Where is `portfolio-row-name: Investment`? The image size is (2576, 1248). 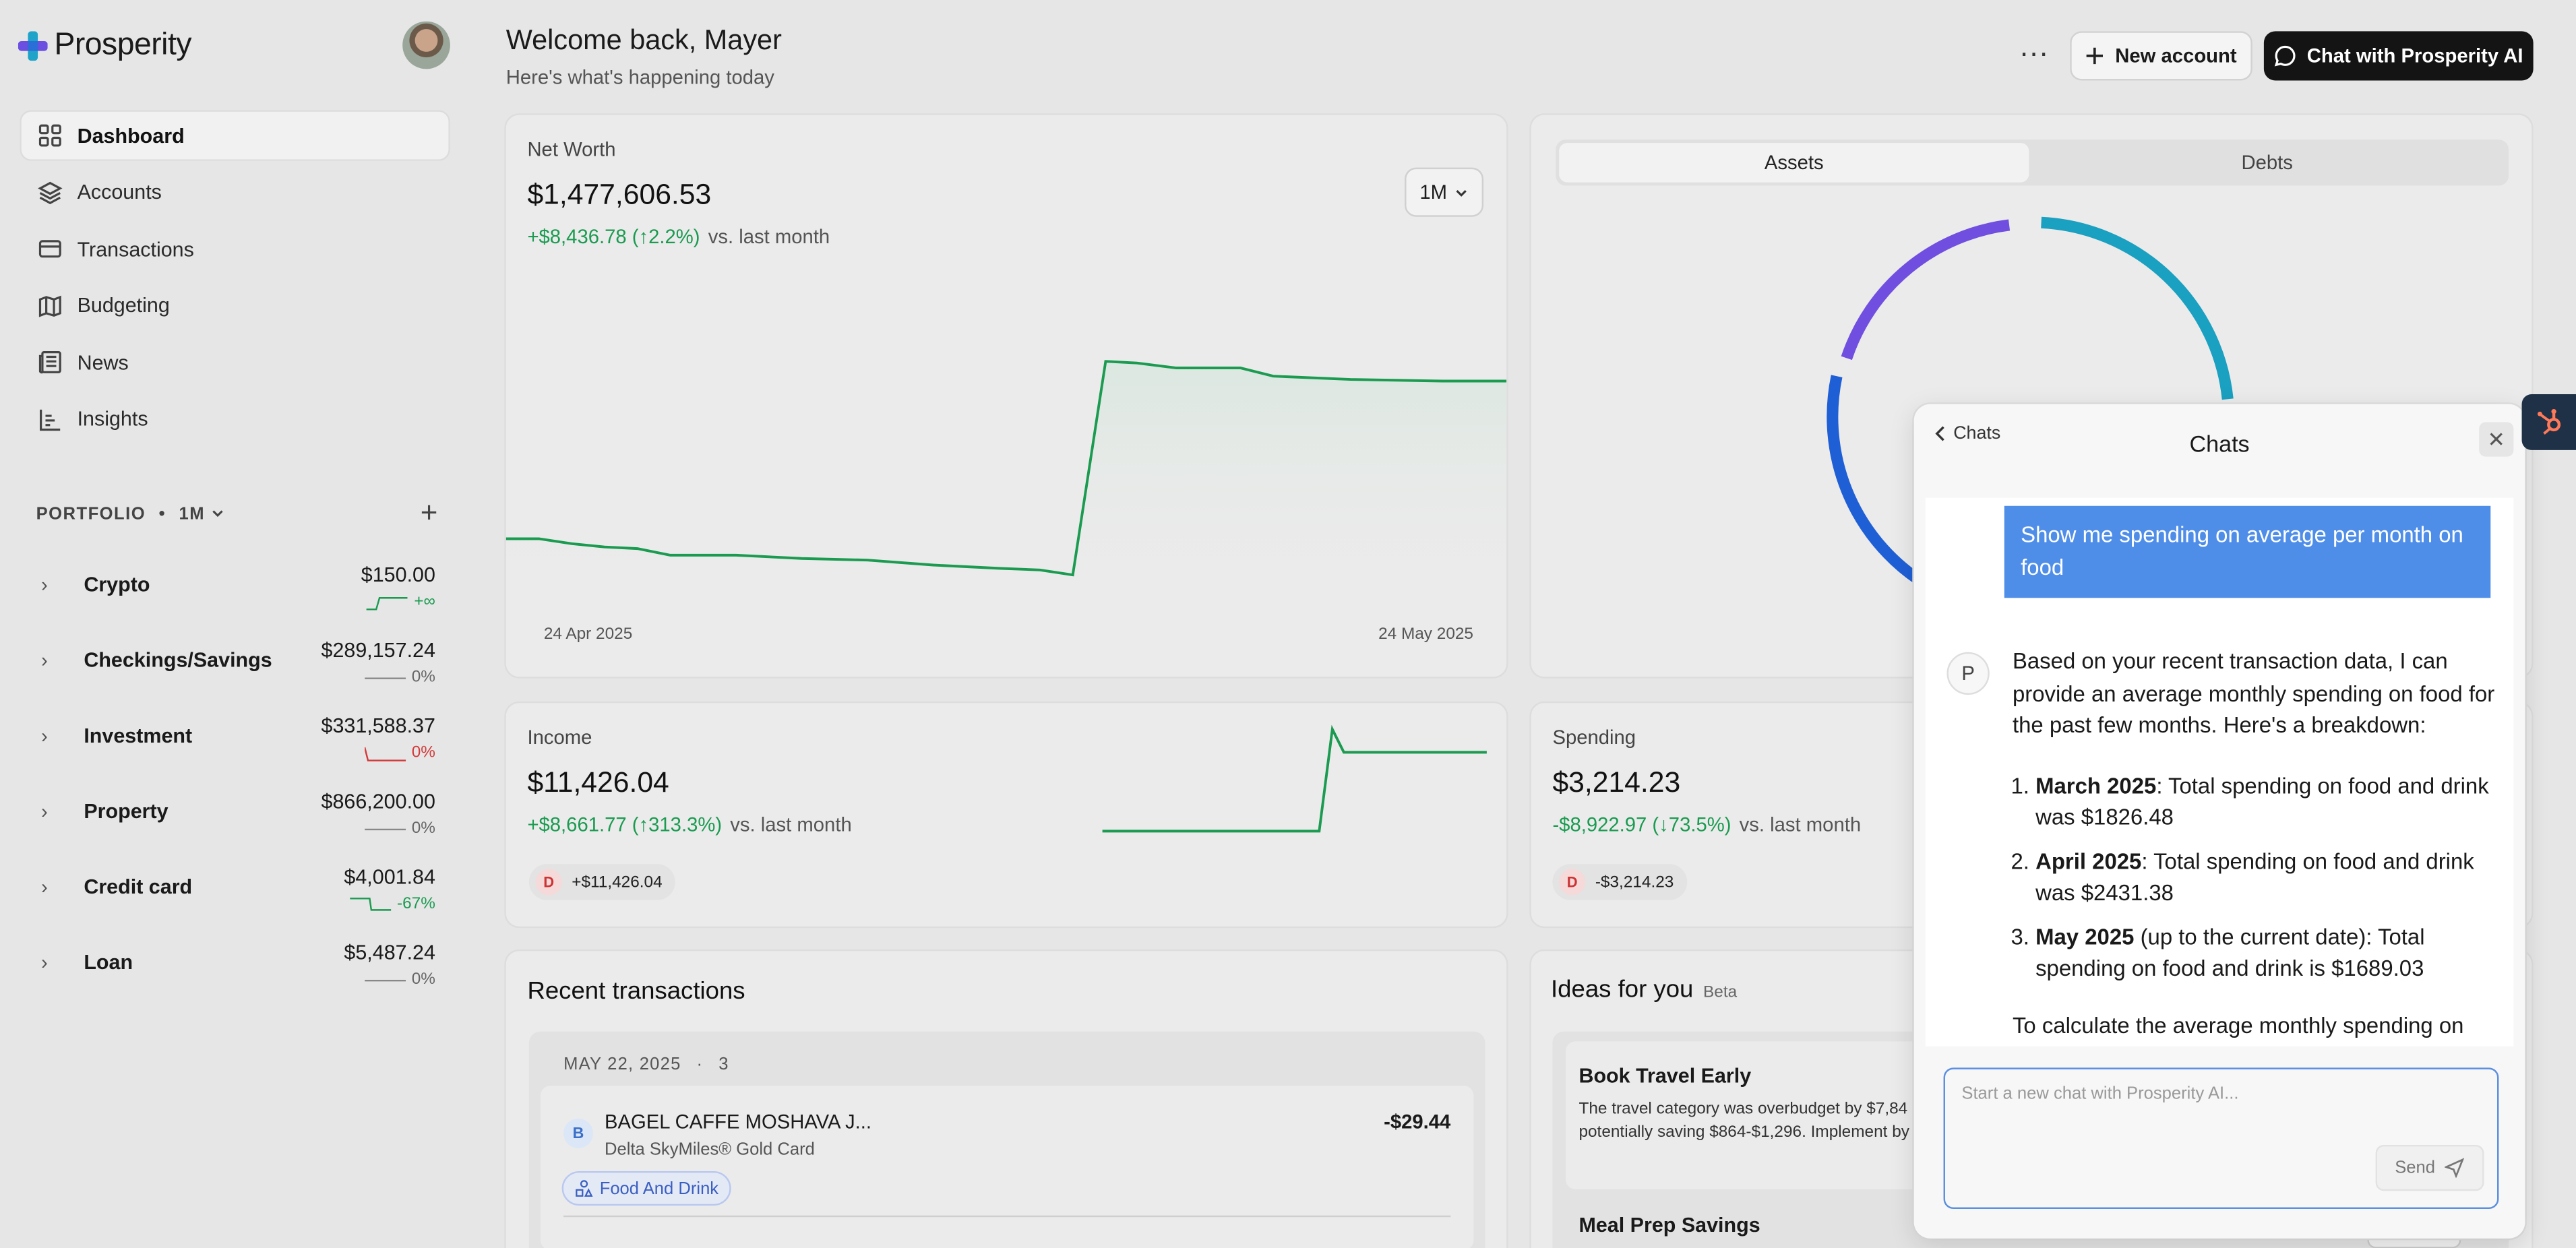
portfolio-row-name: Investment is located at coordinates (139, 736).